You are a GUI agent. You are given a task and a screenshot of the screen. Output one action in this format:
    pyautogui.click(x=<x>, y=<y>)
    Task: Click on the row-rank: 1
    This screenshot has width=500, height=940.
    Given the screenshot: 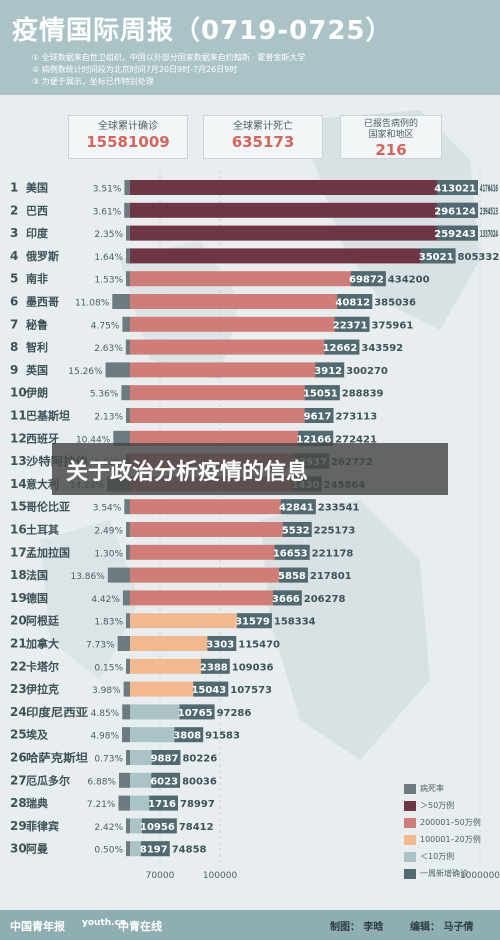 What is the action you would take?
    pyautogui.click(x=14, y=188)
    